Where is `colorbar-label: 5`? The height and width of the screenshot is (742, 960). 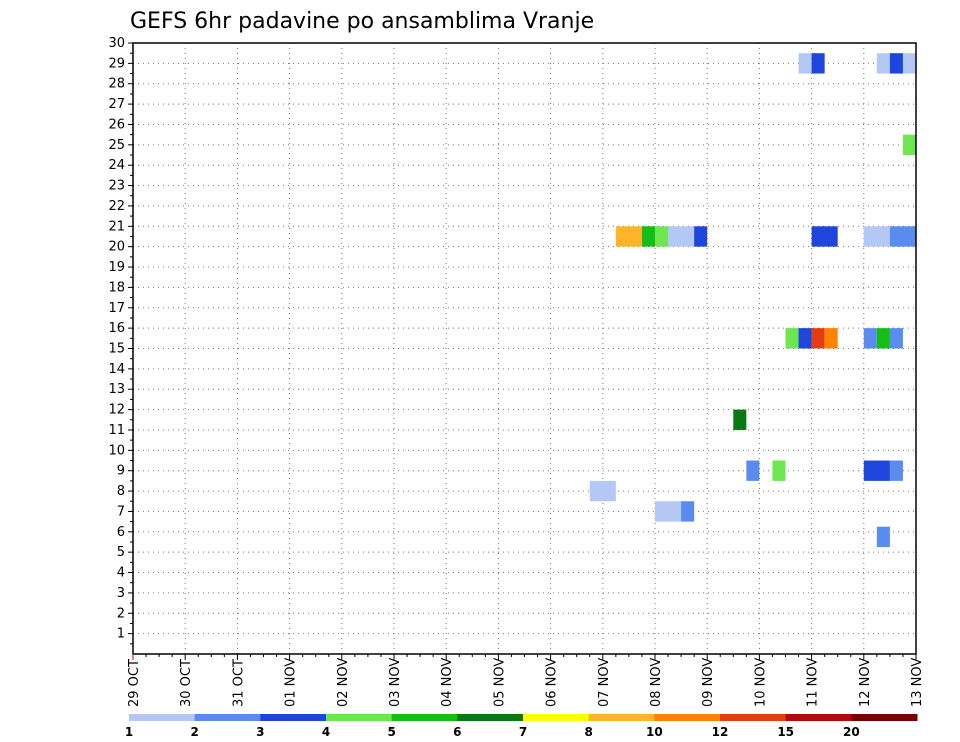
colorbar-label: 5 is located at coordinates (391, 732).